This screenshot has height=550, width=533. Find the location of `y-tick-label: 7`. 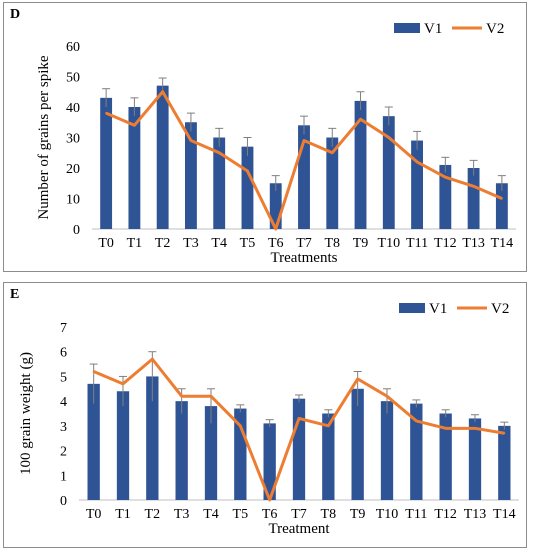

y-tick-label: 7 is located at coordinates (63, 328).